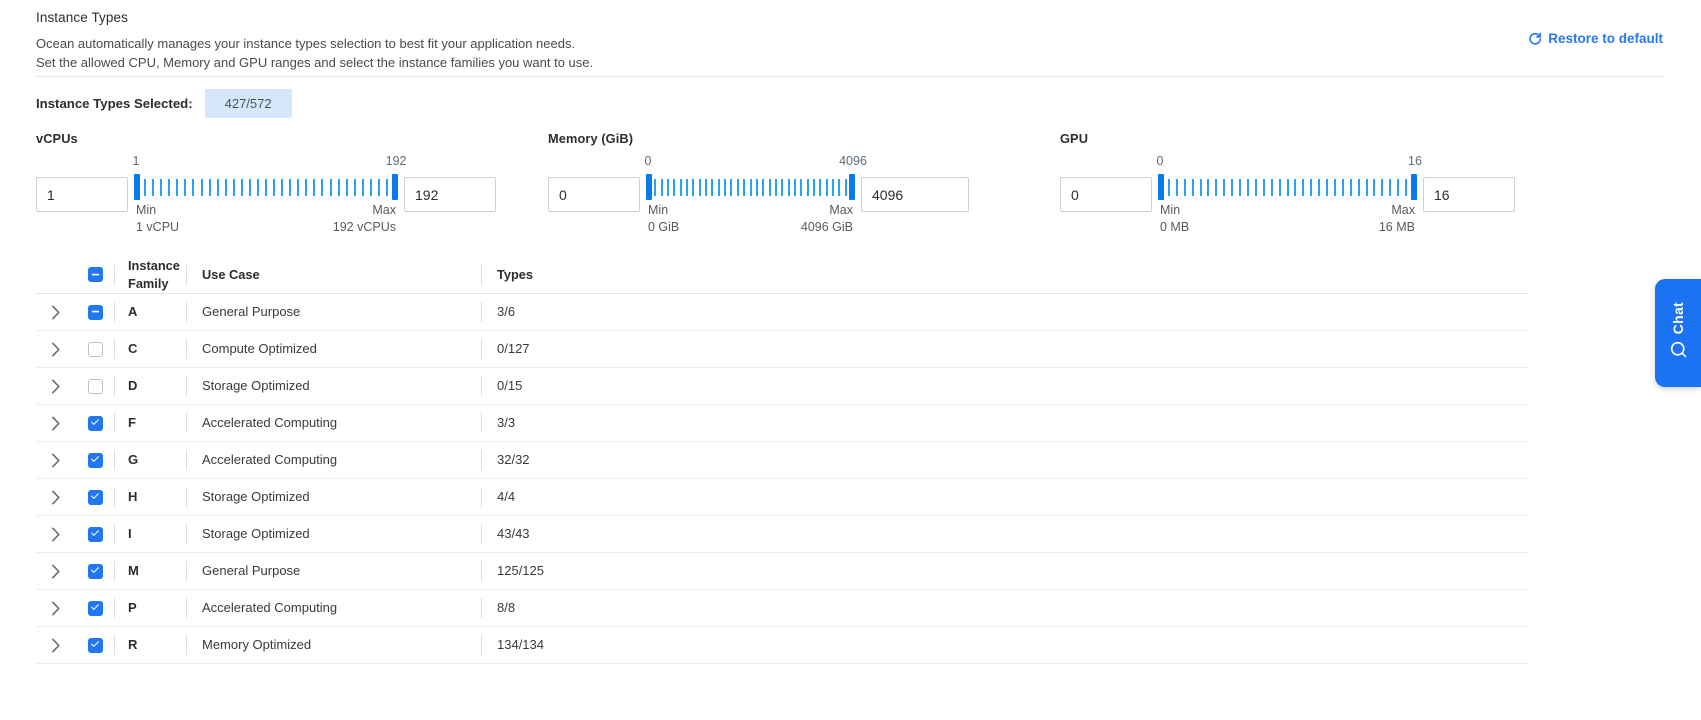 The height and width of the screenshot is (720, 1701). Describe the element at coordinates (826, 227) in the screenshot. I see `memory-max-unit: 4096 GiB` at that location.